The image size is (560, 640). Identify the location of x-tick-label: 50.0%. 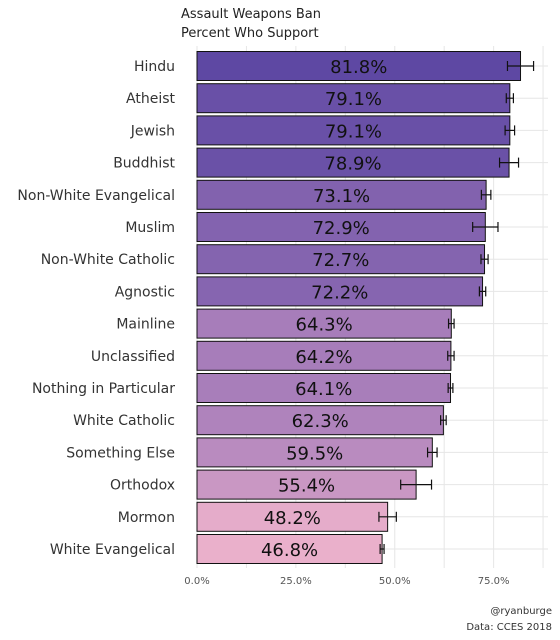
(395, 581).